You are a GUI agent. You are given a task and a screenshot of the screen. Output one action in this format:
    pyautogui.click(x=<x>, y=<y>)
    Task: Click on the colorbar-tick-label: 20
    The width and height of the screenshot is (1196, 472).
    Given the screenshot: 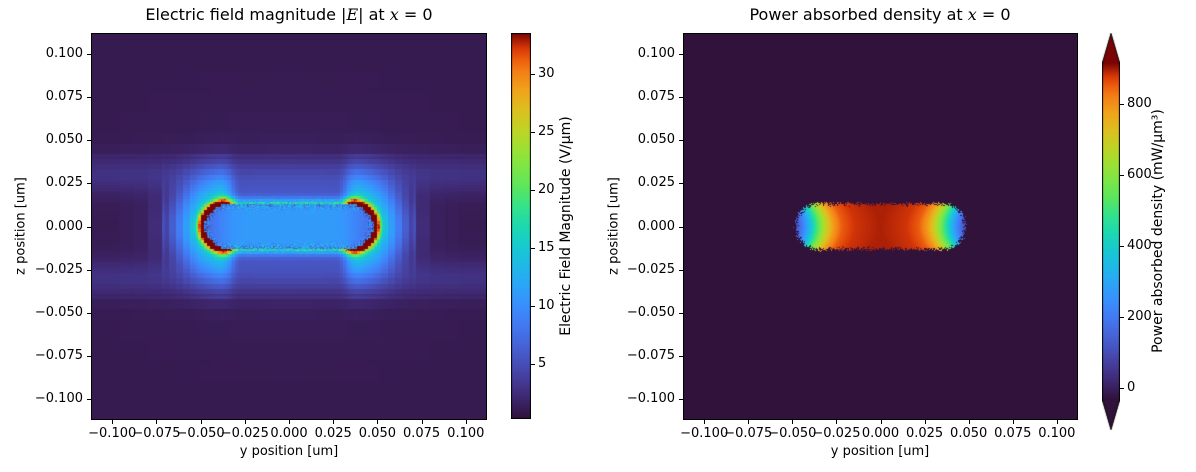 What is the action you would take?
    pyautogui.click(x=546, y=189)
    